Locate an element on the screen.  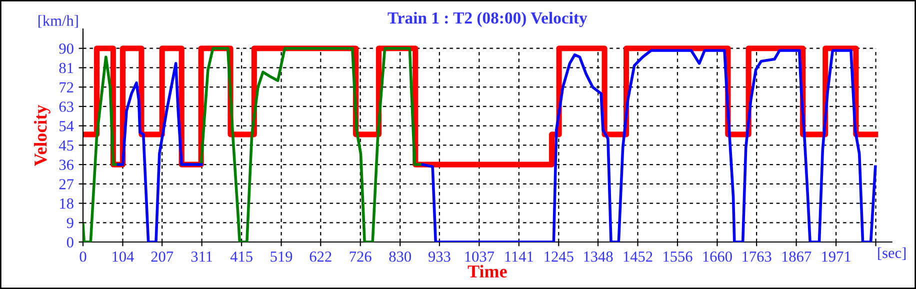
y-tick-label: 18 is located at coordinates (67, 203).